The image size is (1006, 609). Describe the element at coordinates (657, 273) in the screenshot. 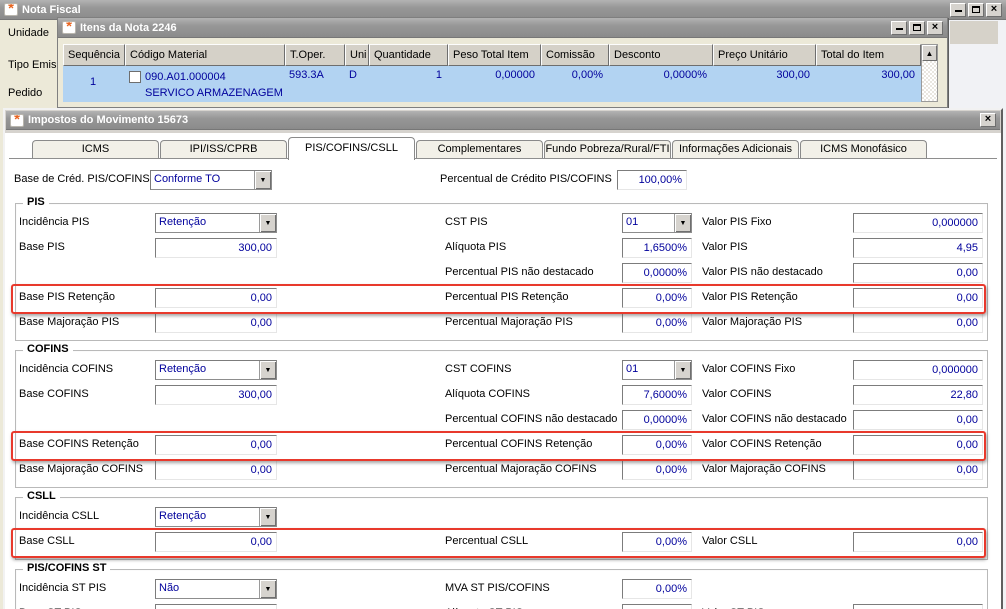

I see `percentual-pis-nao-destacado-input: 0,0000%` at that location.